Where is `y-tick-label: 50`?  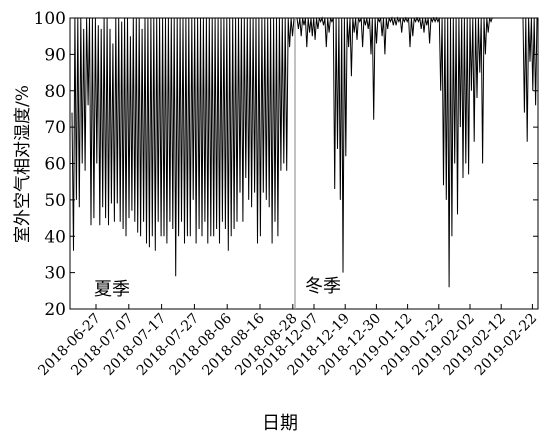 y-tick-label: 50 is located at coordinates (55, 201).